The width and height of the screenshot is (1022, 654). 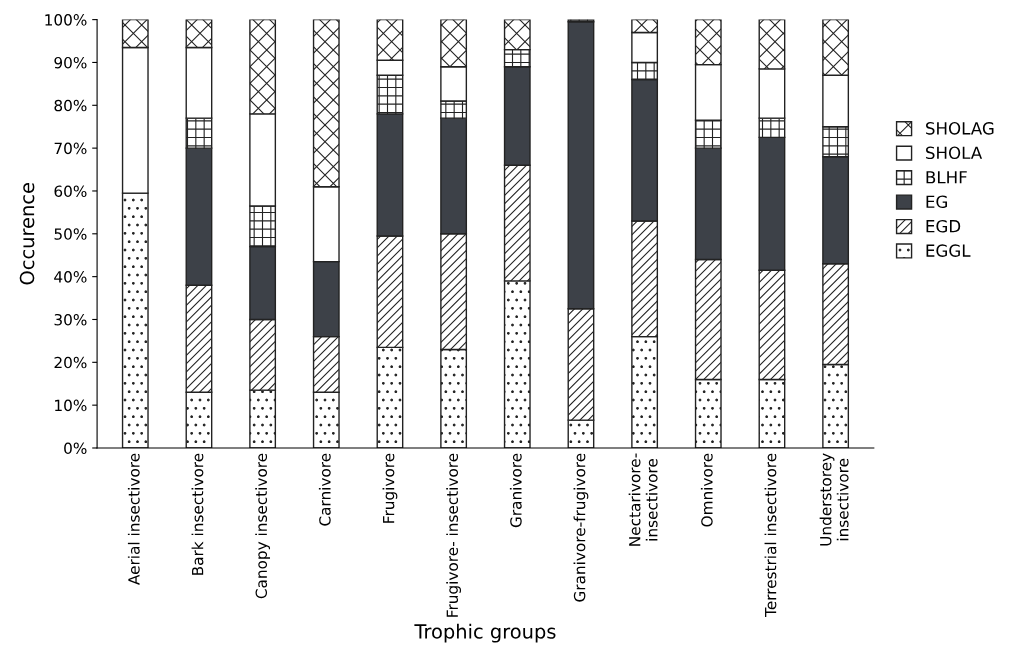 What do you see at coordinates (70, 319) in the screenshot?
I see `y-tick-label: 30%` at bounding box center [70, 319].